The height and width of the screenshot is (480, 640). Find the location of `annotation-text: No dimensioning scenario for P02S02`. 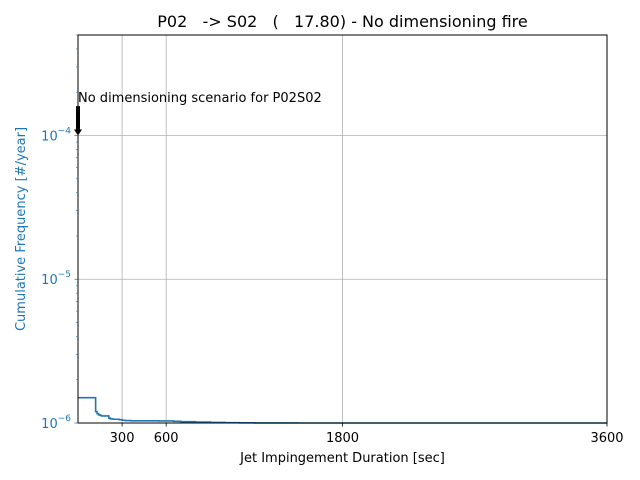

annotation-text: No dimensioning scenario for P02S02 is located at coordinates (200, 98).